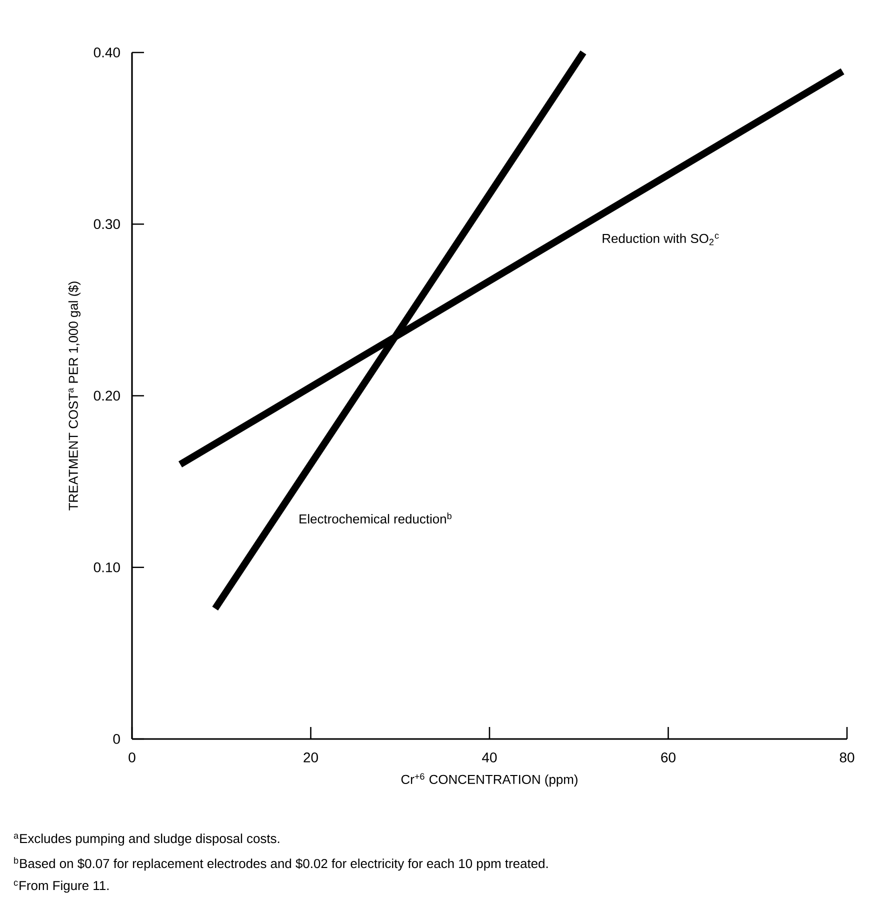 Image resolution: width=870 pixels, height=920 pixels. I want to click on x-tick-label: 0, so click(132, 757).